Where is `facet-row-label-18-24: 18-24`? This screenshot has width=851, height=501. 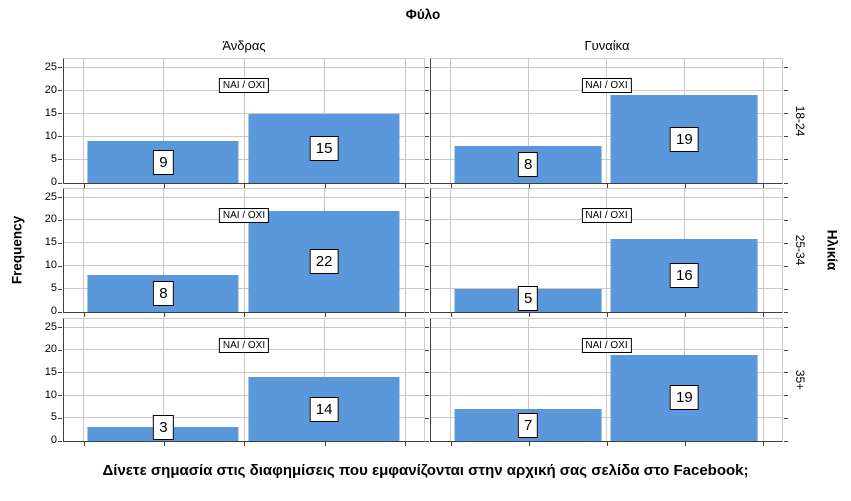 facet-row-label-18-24: 18-24 is located at coordinates (800, 121).